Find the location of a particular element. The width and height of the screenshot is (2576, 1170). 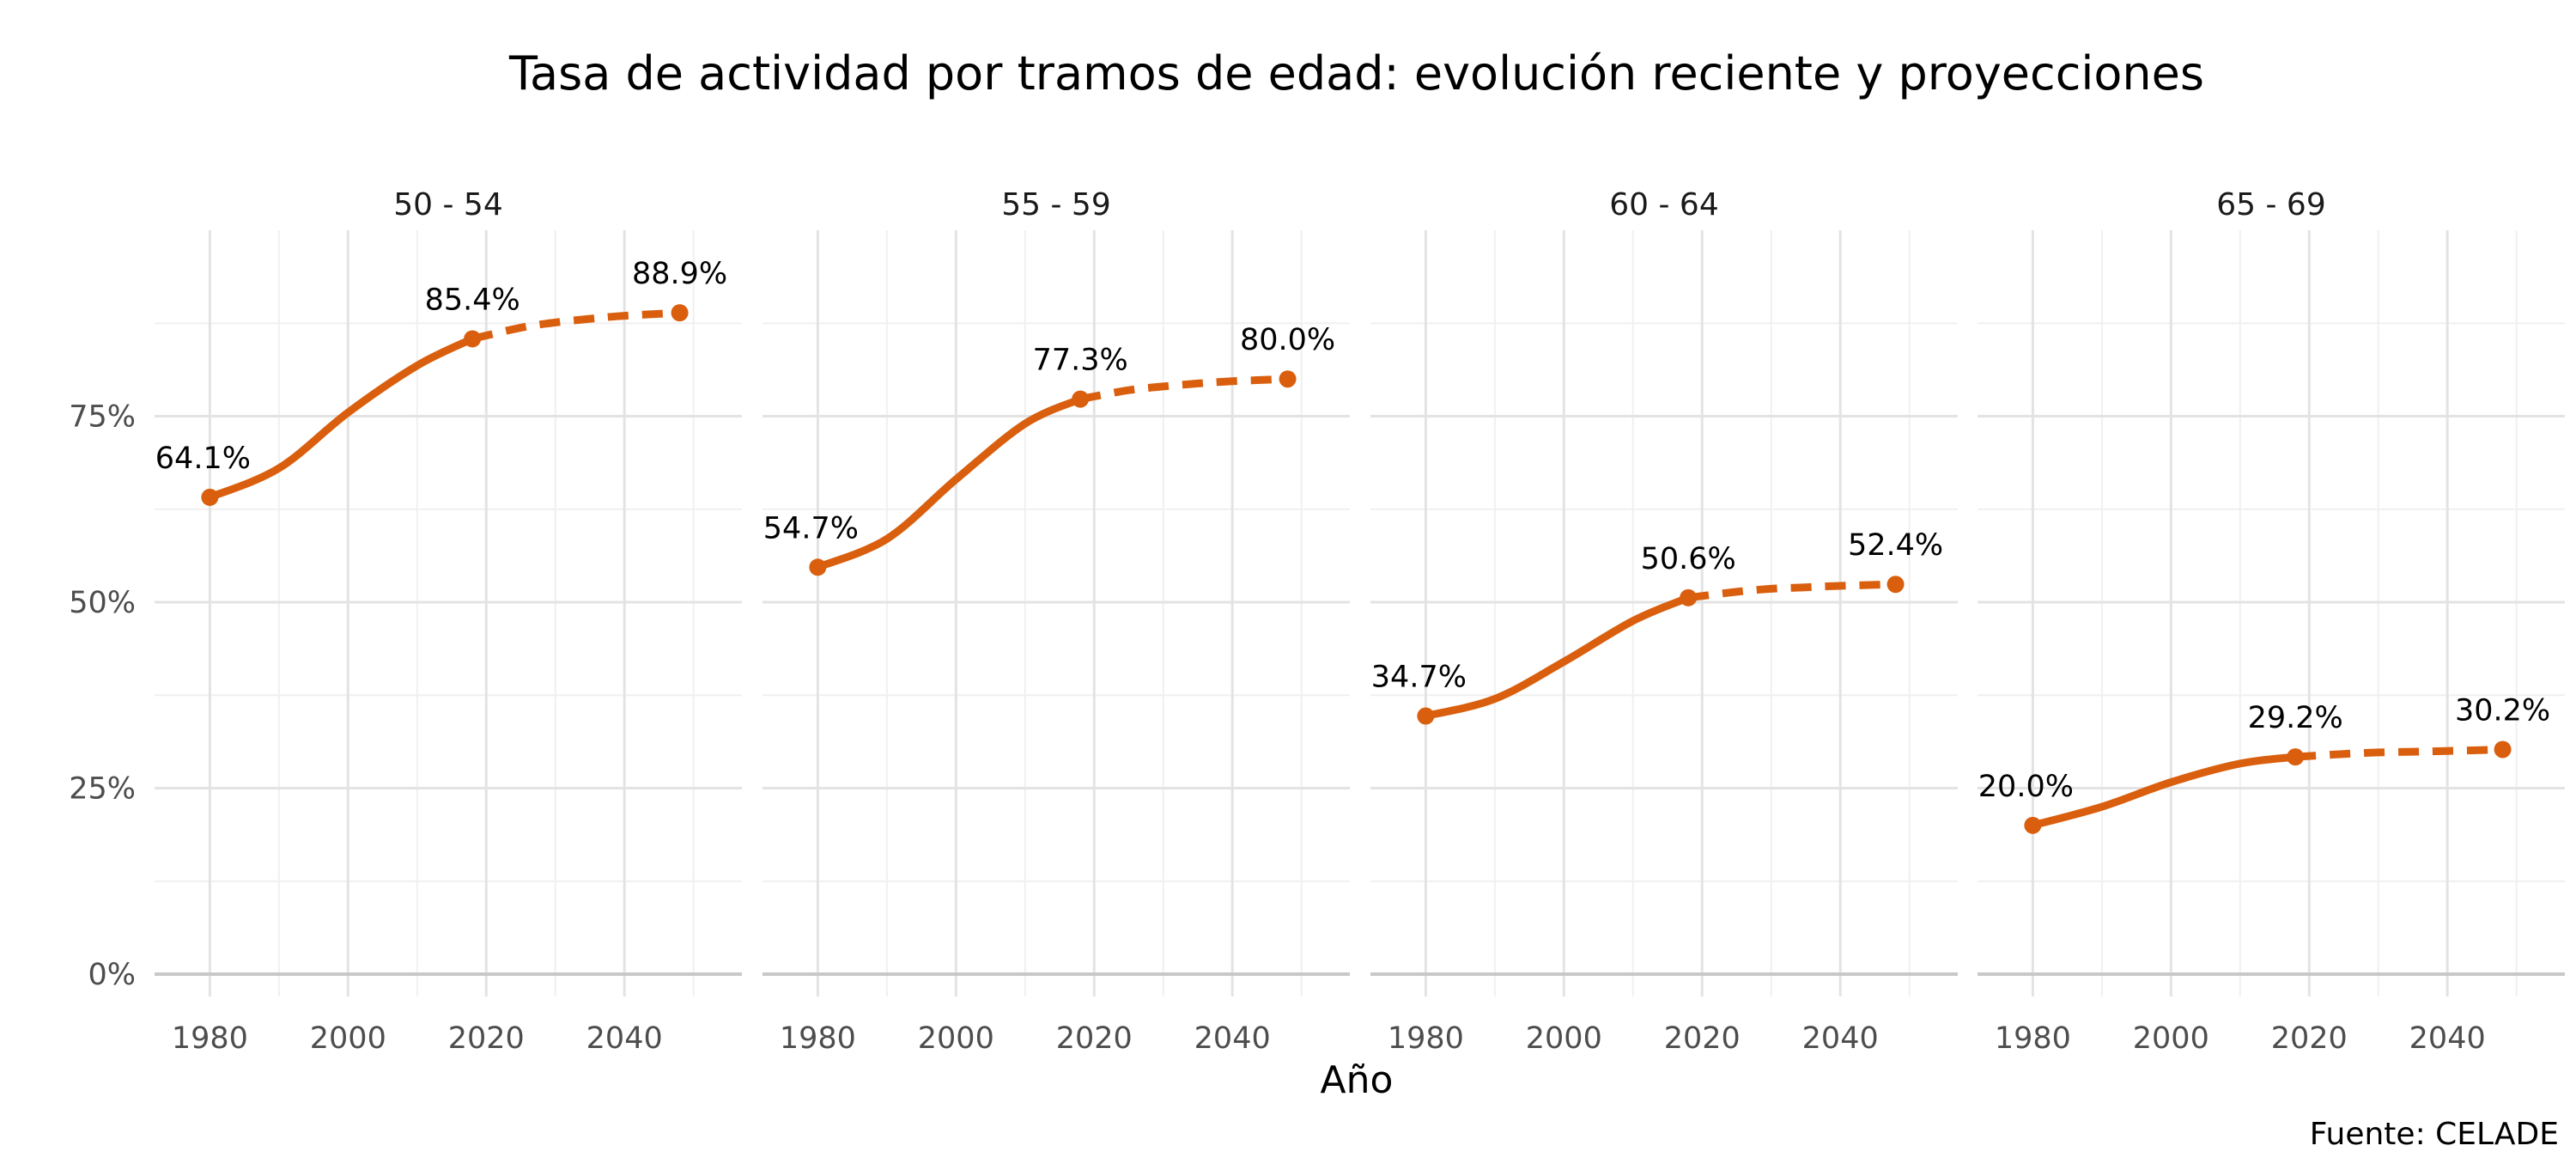

y-tick-label: 75% is located at coordinates (102, 418).